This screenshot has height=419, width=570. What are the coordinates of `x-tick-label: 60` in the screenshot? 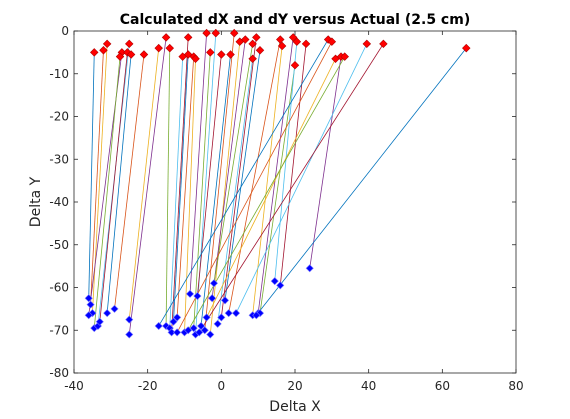 It's located at (442, 386).